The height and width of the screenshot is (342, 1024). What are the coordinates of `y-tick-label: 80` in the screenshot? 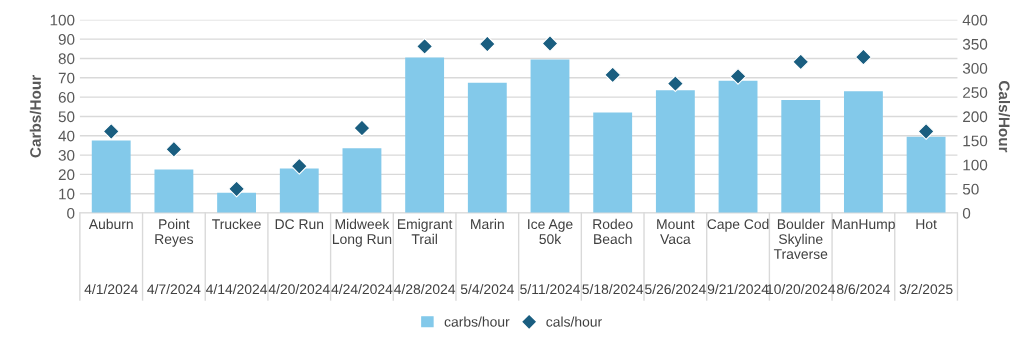 It's located at (66, 59).